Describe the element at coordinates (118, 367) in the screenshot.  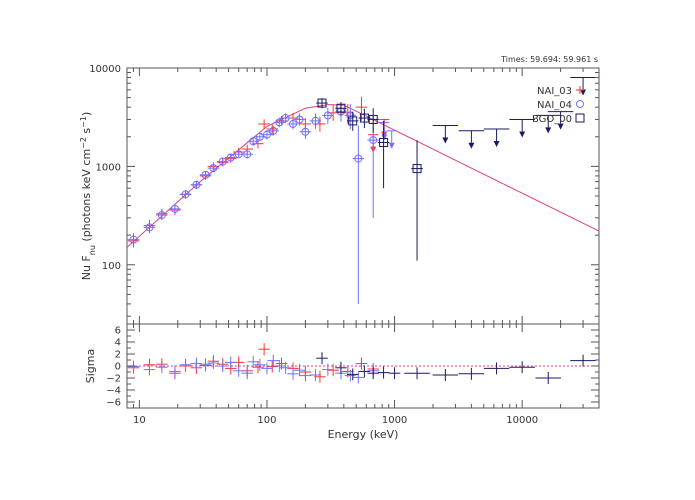
I see `y-tick-label-res: 0` at that location.